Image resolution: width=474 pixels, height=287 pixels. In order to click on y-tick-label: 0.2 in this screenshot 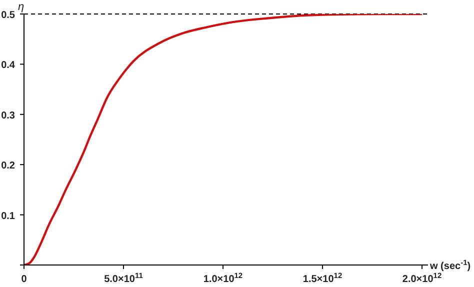, I will do `click(8, 166)`.